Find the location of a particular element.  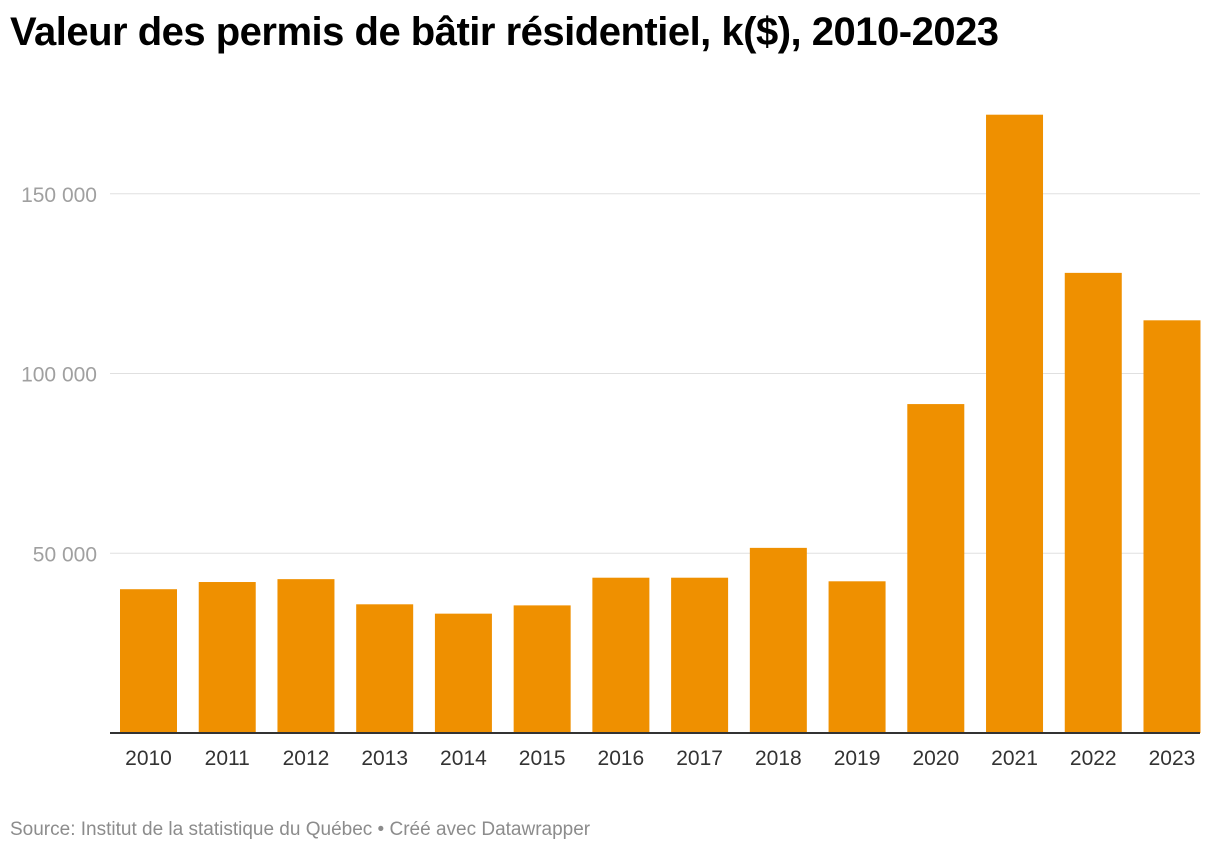

y-tick-label: 150 000 is located at coordinates (59, 195).